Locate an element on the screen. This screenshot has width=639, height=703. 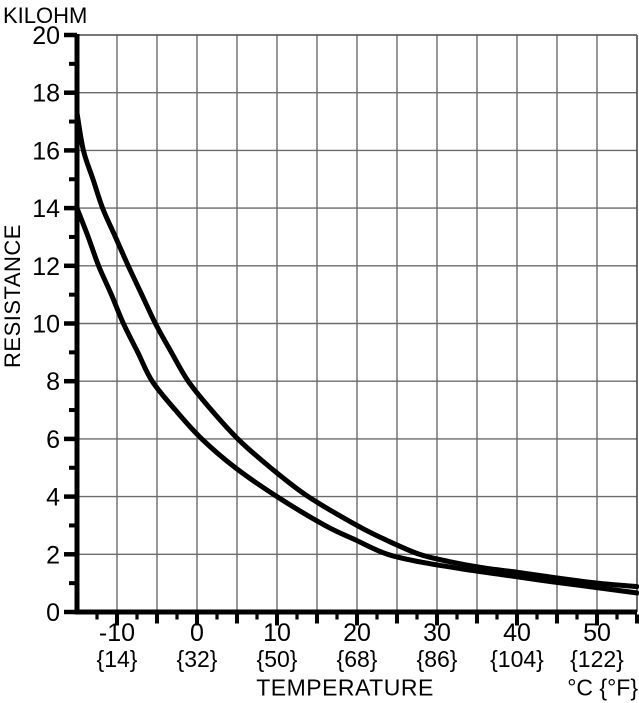
x-tick-label-celsius: 40 is located at coordinates (517, 633).